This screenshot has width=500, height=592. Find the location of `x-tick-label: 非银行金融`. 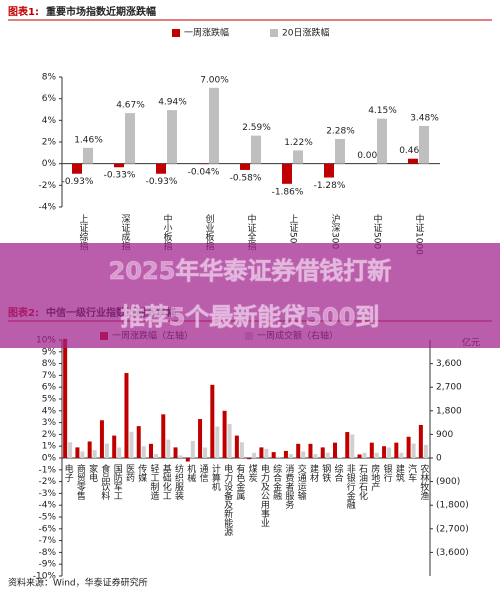

x-tick-label: 非银行金融 is located at coordinates (350, 486).